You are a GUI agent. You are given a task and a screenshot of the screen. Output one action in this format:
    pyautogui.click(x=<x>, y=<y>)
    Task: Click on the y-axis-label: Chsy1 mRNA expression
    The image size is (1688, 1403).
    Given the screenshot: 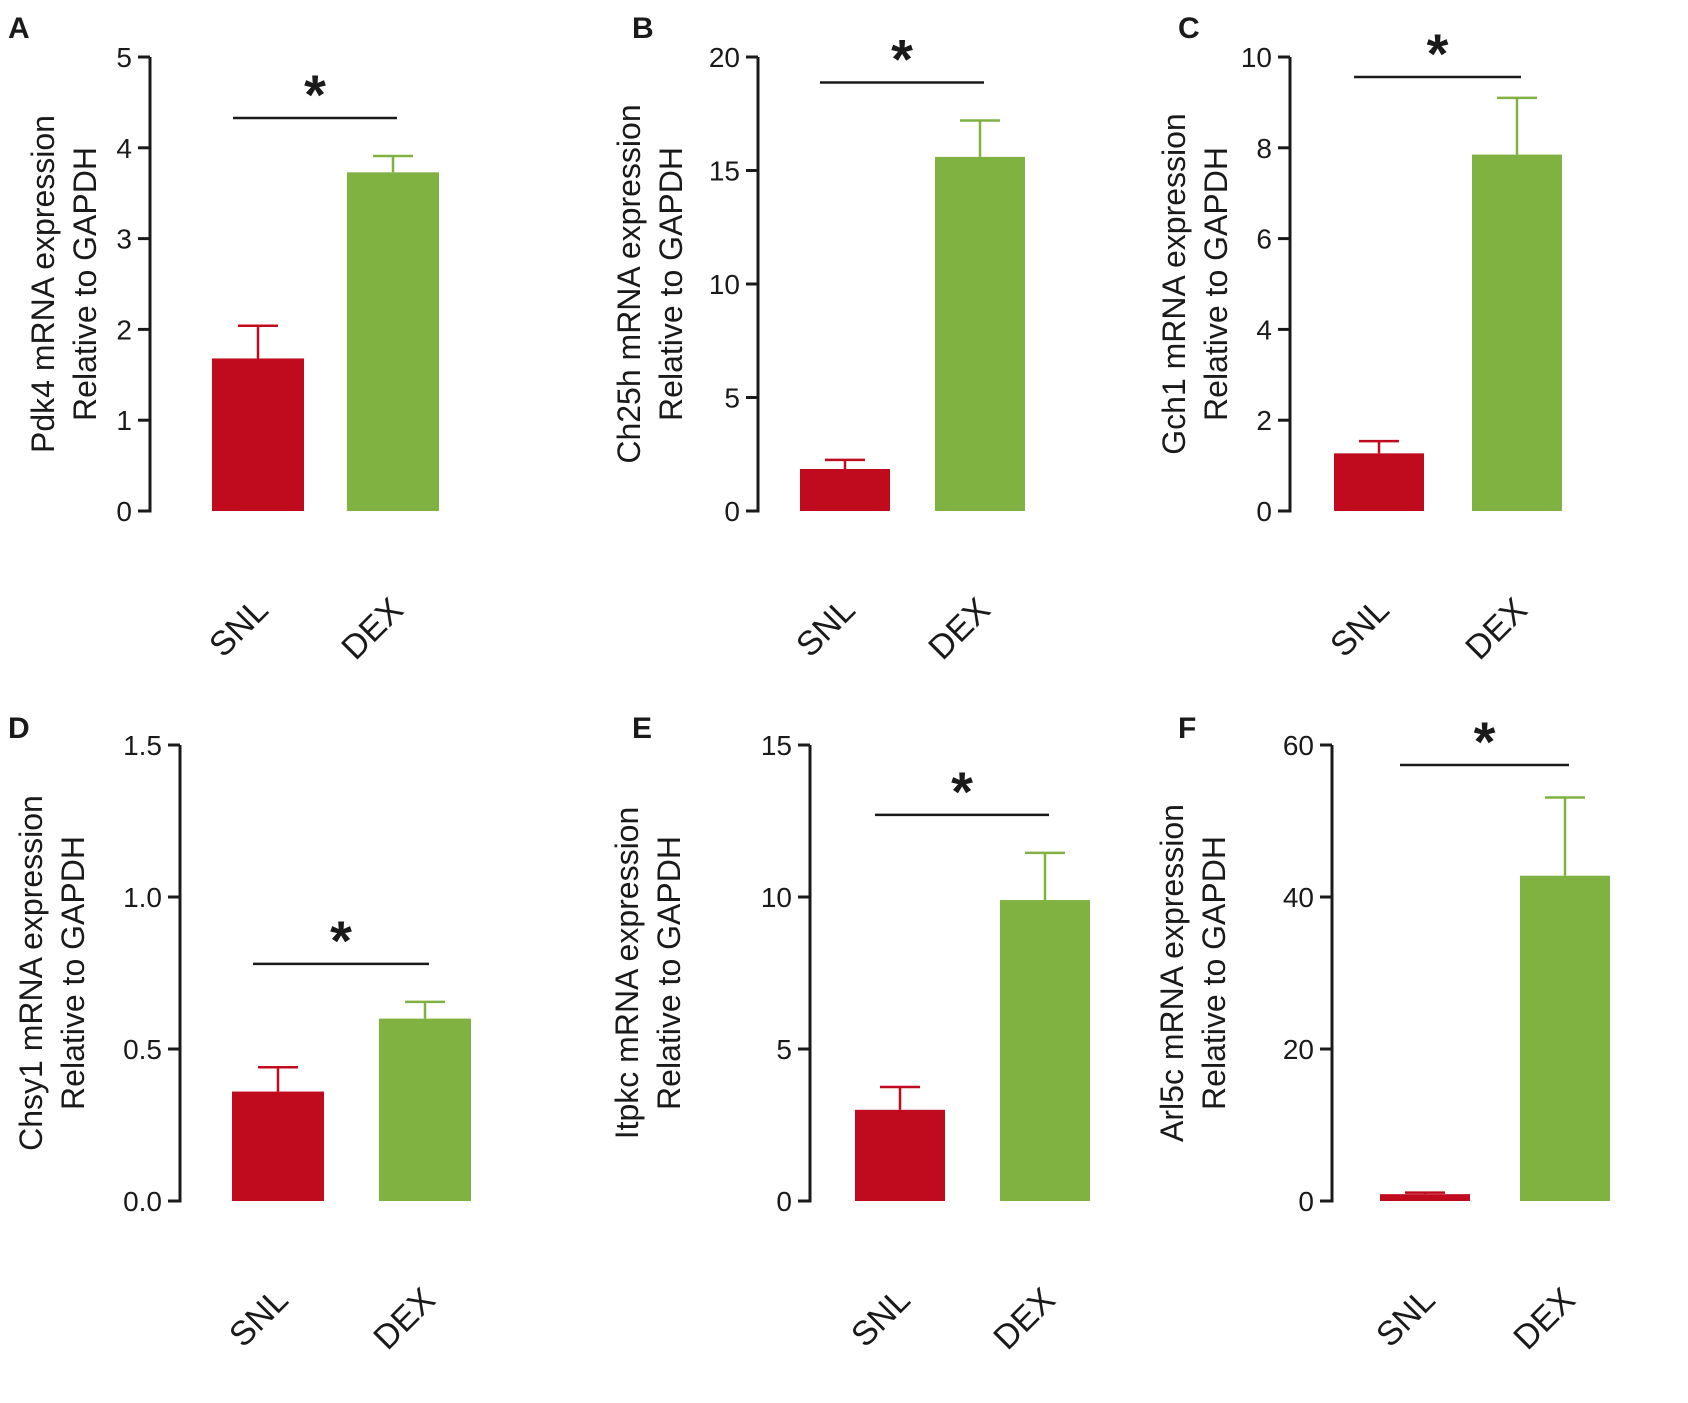 What is the action you would take?
    pyautogui.click(x=31, y=973)
    